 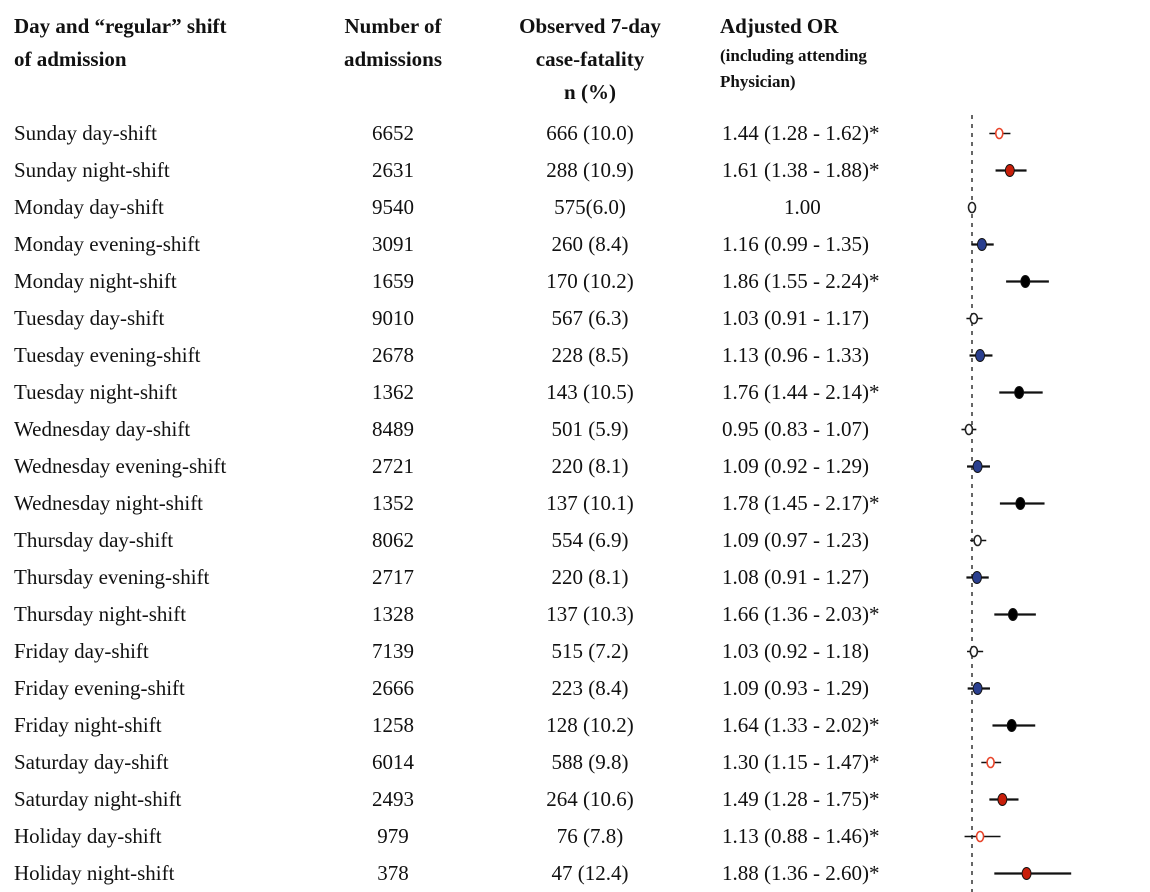 What do you see at coordinates (795, 688) in the screenshot?
I see `row-adjusted-or: 1.09 (0.93 - 1.29)` at bounding box center [795, 688].